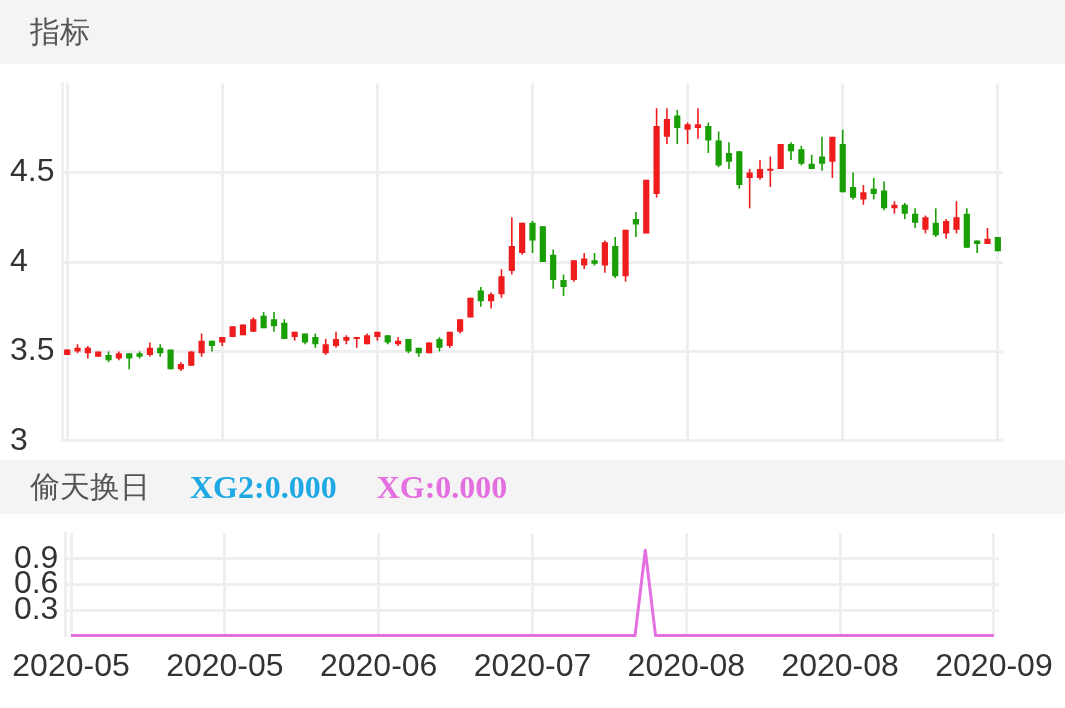  Describe the element at coordinates (994, 664) in the screenshot. I see `x-tick-label: 2020-09` at that location.